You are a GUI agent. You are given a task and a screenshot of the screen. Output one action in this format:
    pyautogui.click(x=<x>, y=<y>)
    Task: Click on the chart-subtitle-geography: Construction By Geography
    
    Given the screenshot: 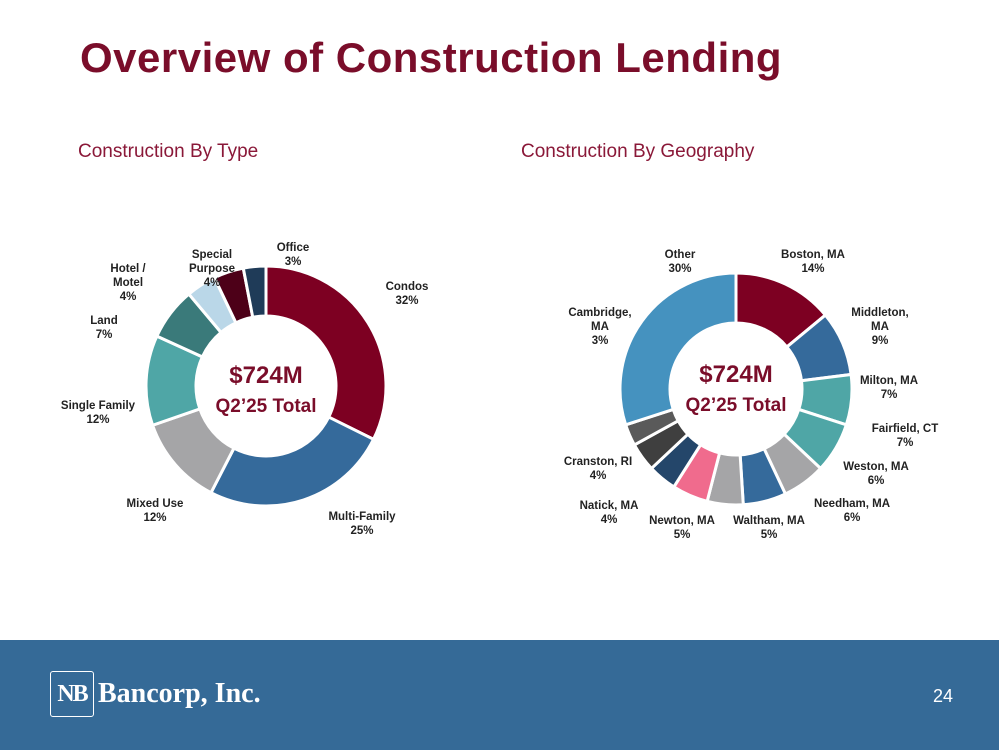 What is the action you would take?
    pyautogui.click(x=638, y=151)
    